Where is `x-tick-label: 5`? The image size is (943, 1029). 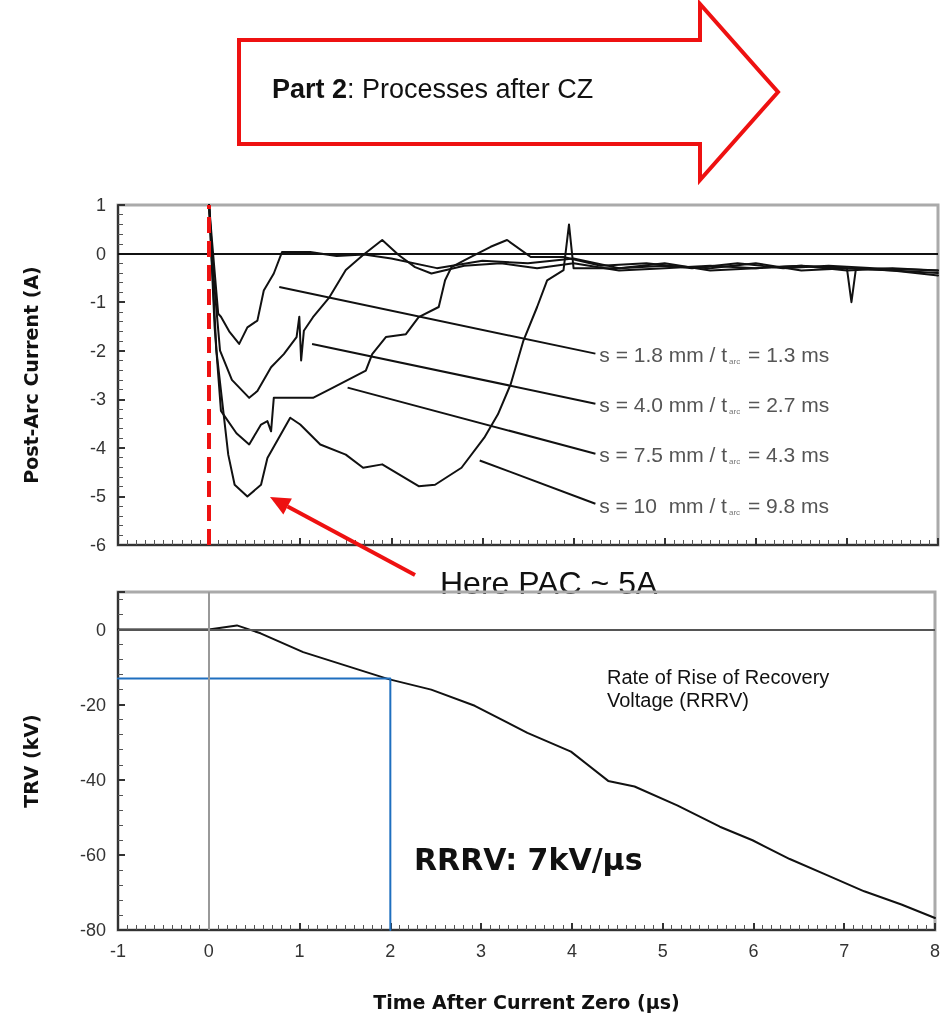
x-tick-label: 5 is located at coordinates (662, 951).